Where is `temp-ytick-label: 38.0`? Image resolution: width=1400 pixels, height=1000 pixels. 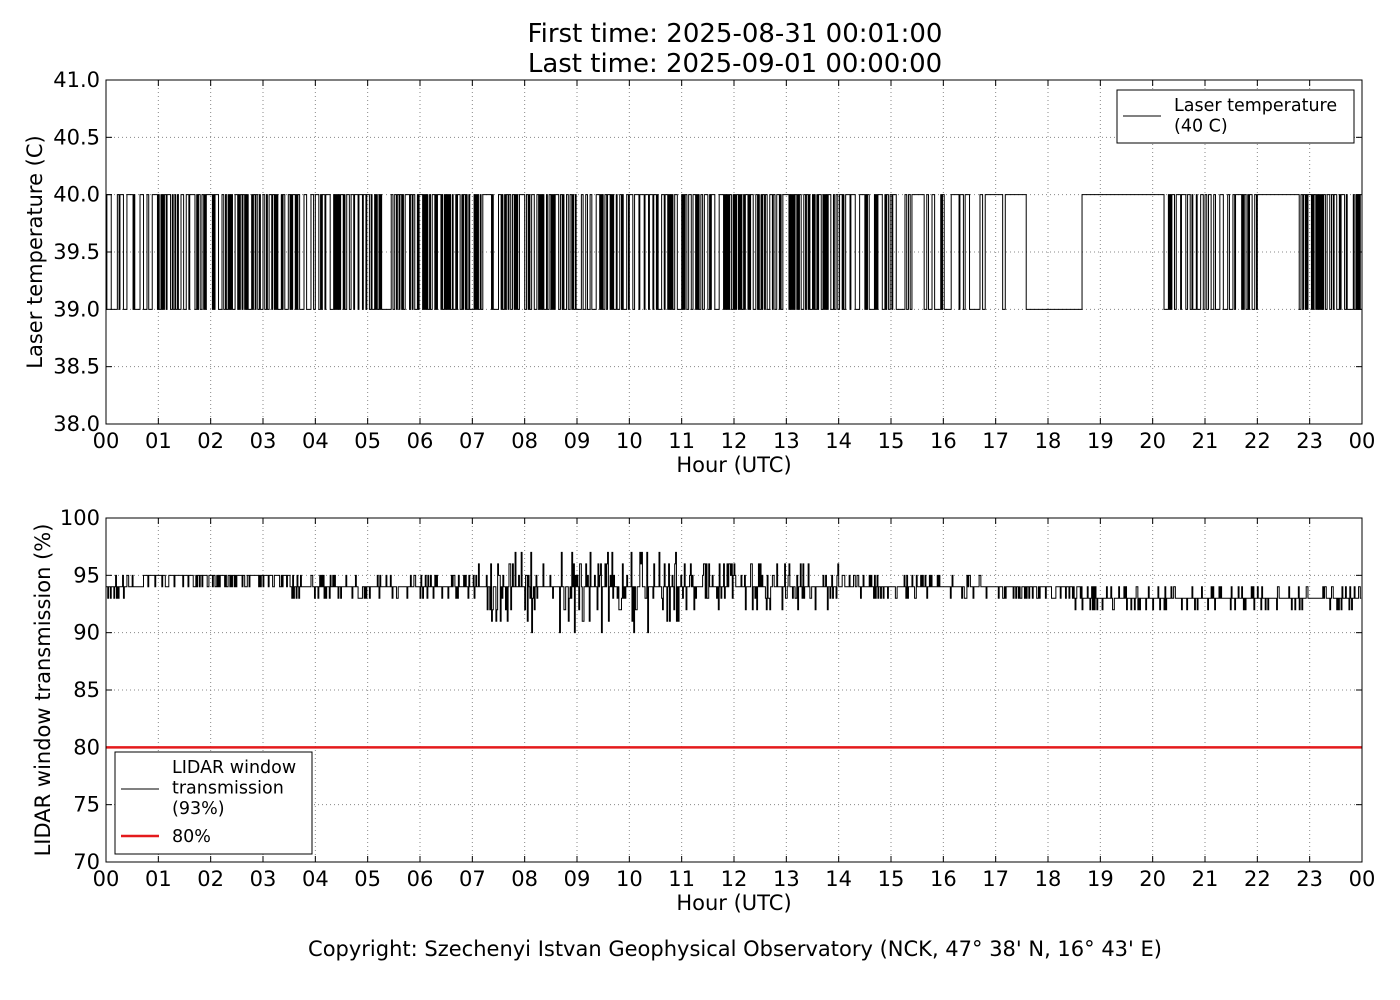
temp-ytick-label: 38.0 is located at coordinates (76, 424).